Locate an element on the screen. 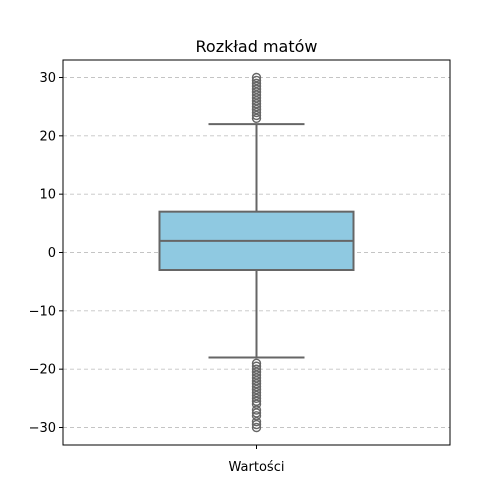 This screenshot has height=500, width=500. y-tick-label: 10 is located at coordinates (47, 195).